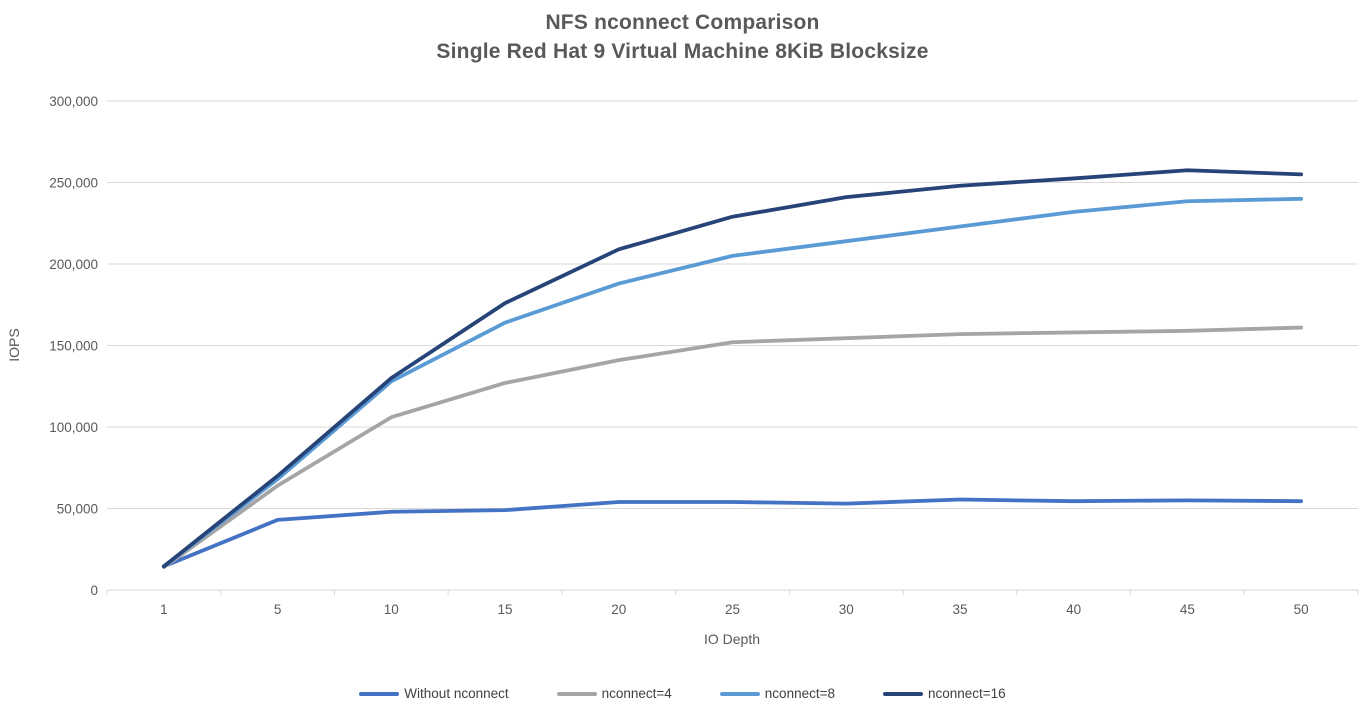  I want to click on x-tick-label: 35, so click(959, 609).